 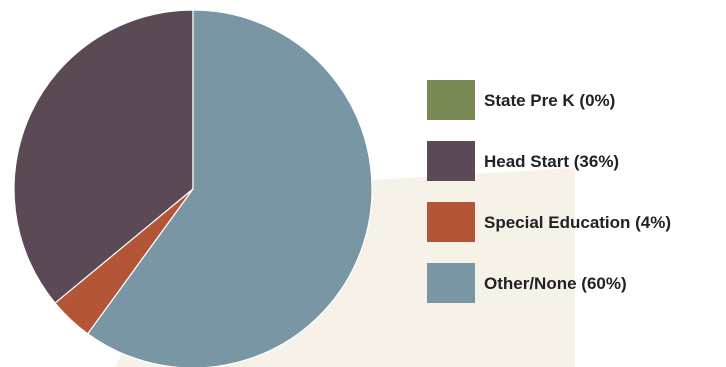 What do you see at coordinates (551, 161) in the screenshot?
I see `legend-label-1: Head Start (36%)` at bounding box center [551, 161].